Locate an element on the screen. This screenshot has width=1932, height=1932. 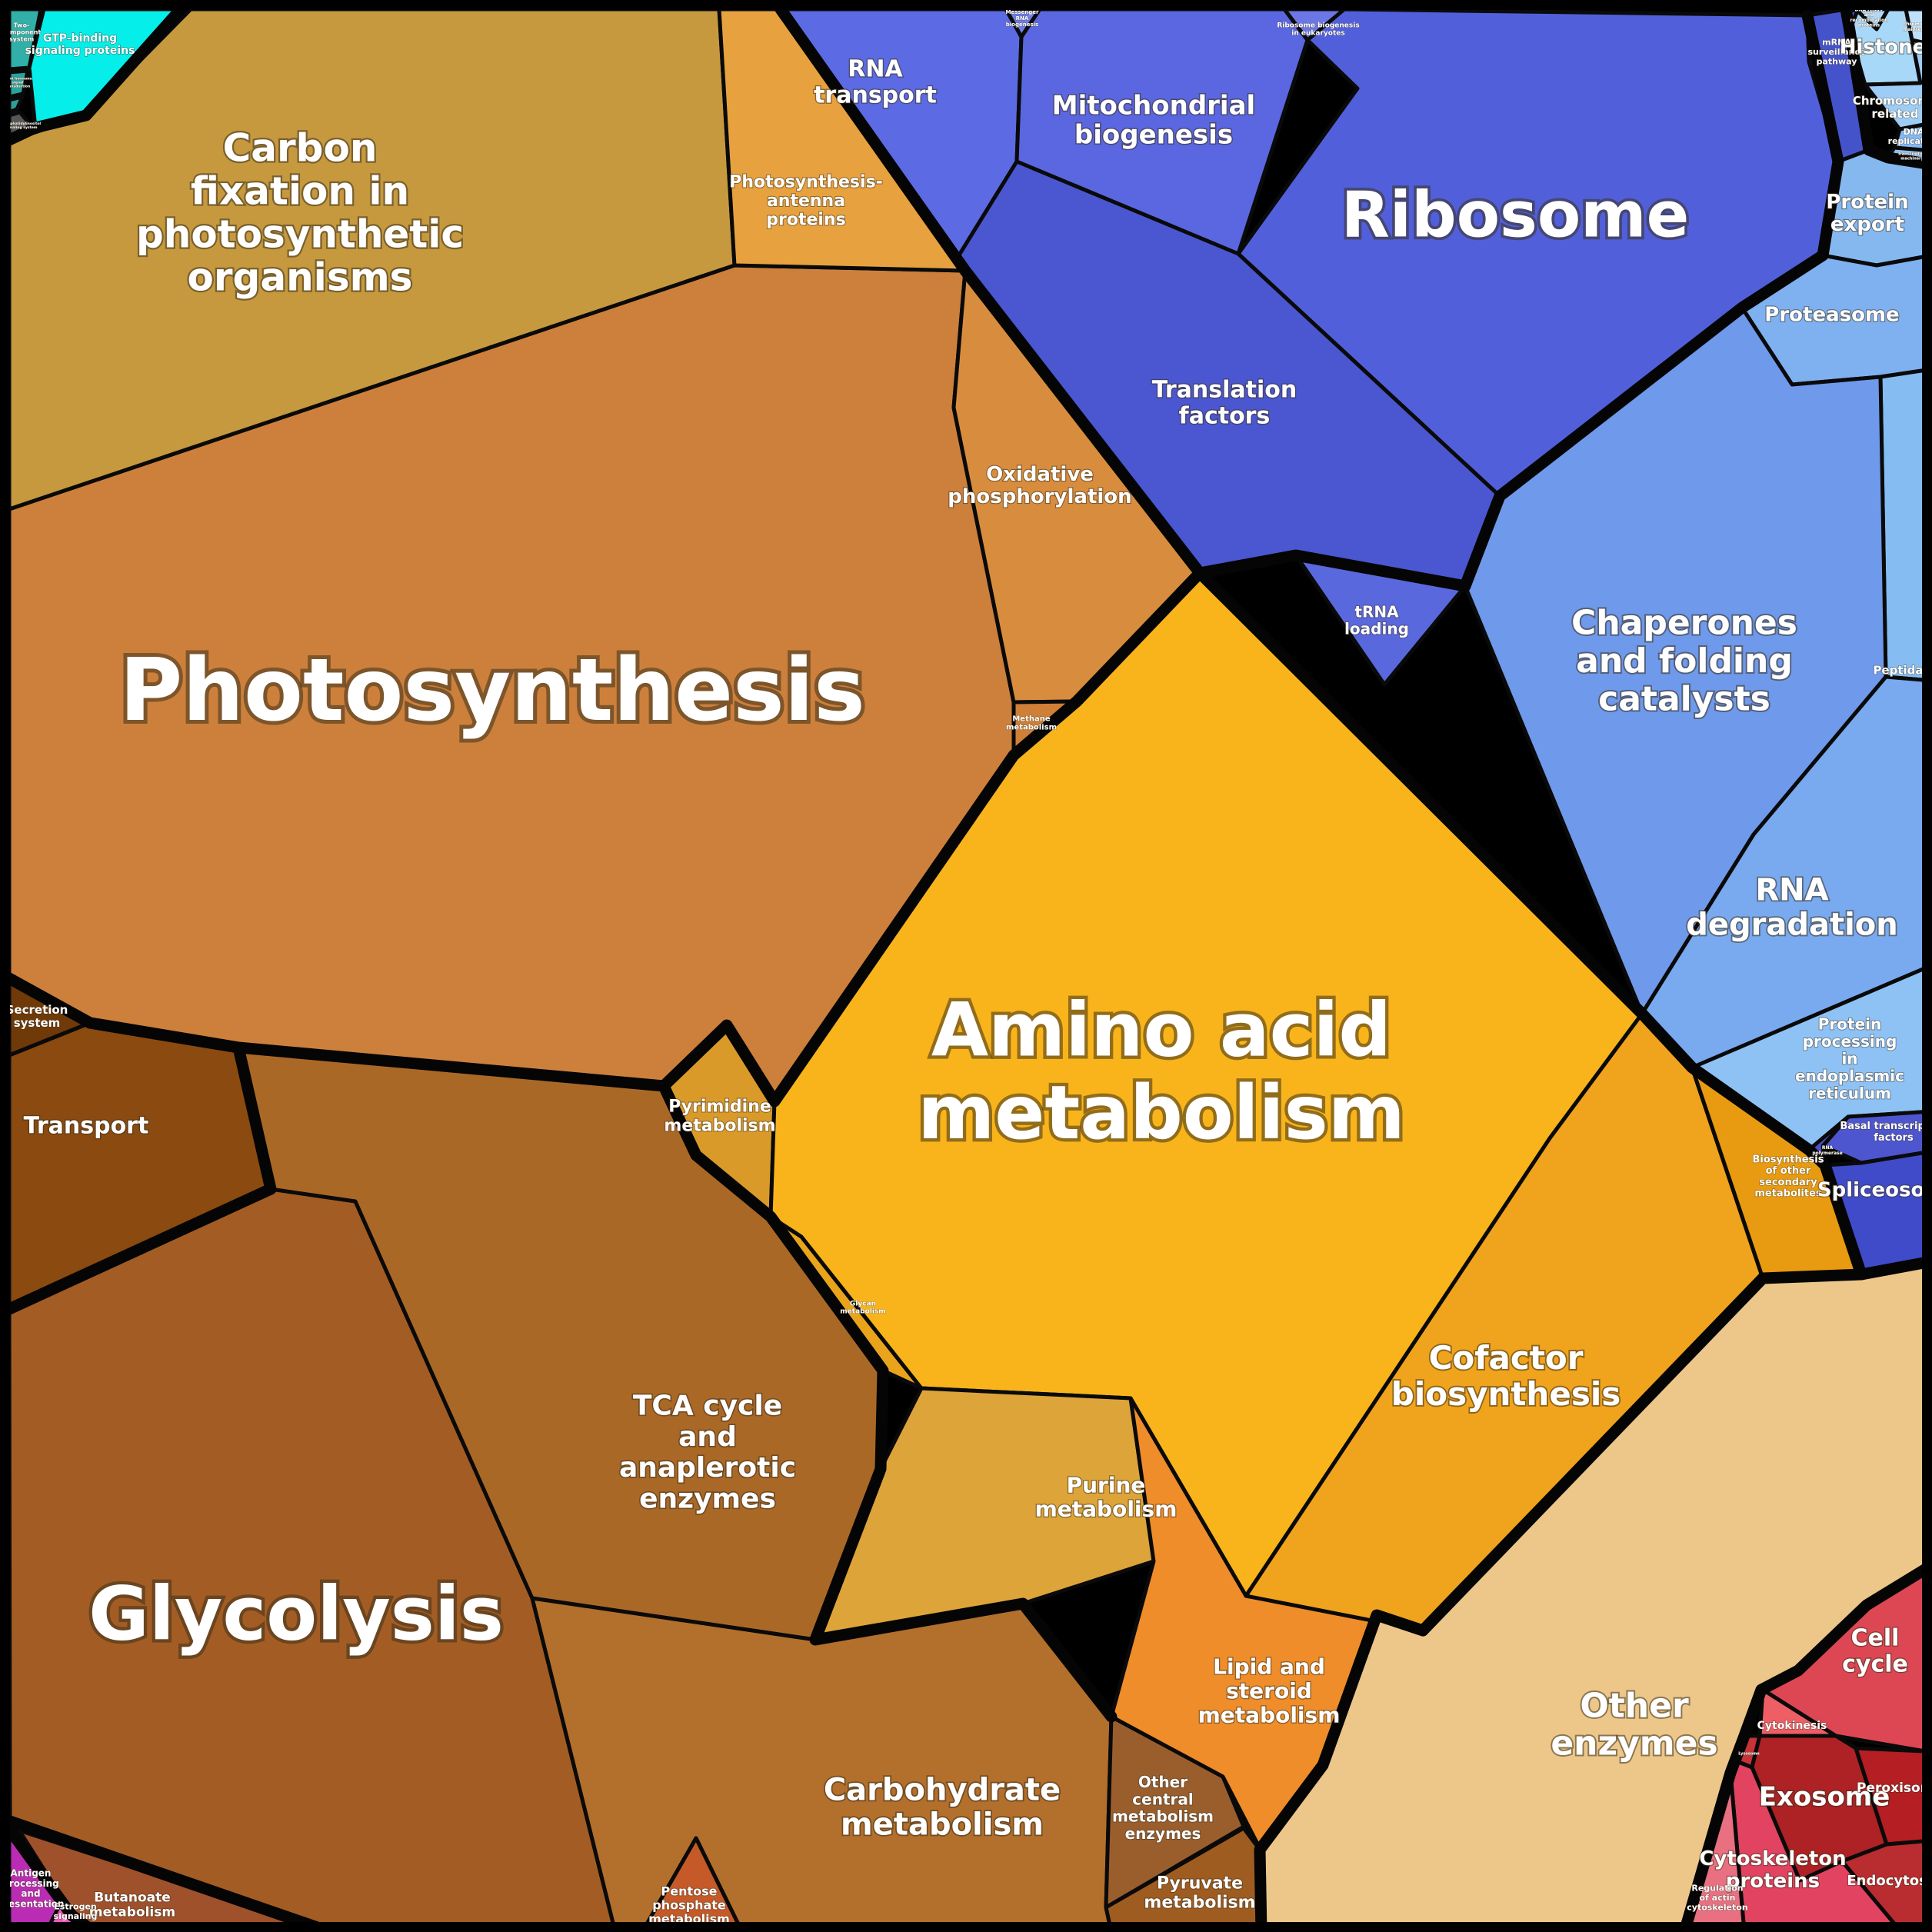
region-label-lipid-steroid-metabolism: Lipid and steroid metabolism is located at coordinates (1269, 1691).